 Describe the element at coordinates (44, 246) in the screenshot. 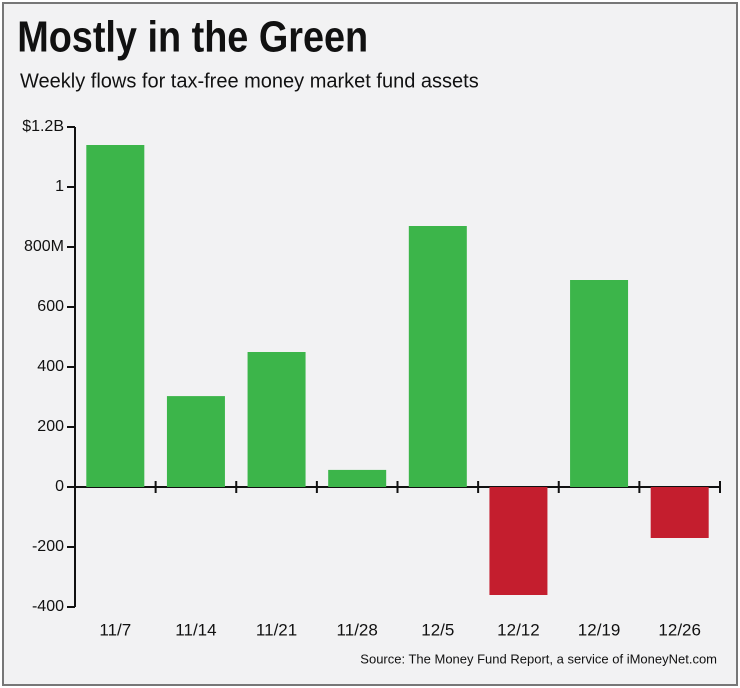

I see `y-tick-label: 800M` at that location.